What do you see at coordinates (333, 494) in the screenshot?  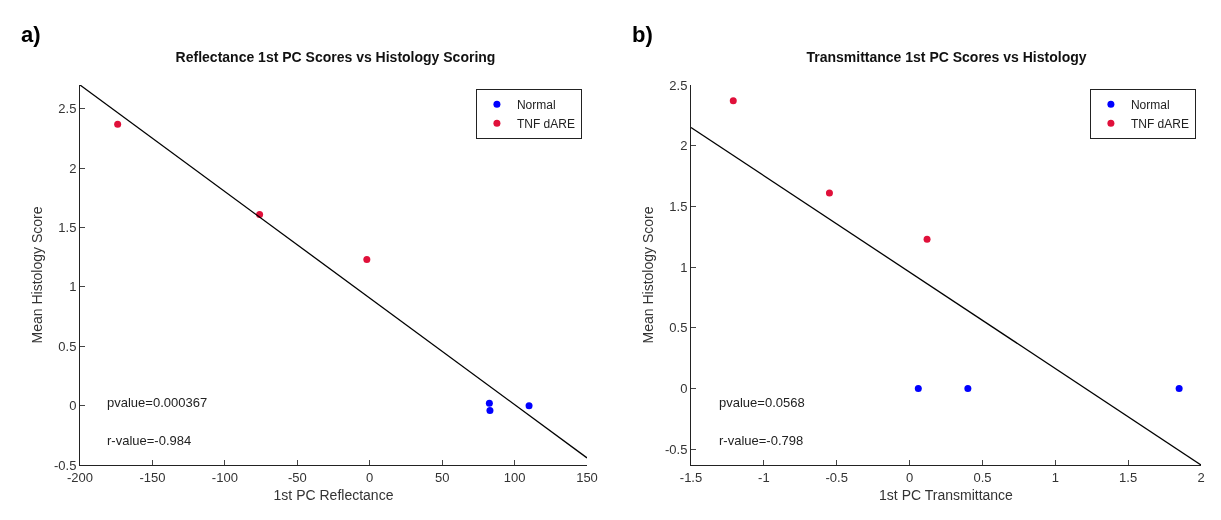 I see `x-axis-title: 1st PC Reflectance` at bounding box center [333, 494].